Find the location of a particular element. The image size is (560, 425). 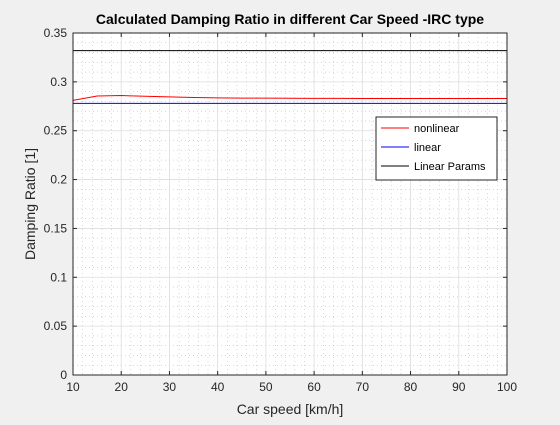

y-tick-label: 0.3 is located at coordinates (58, 82).